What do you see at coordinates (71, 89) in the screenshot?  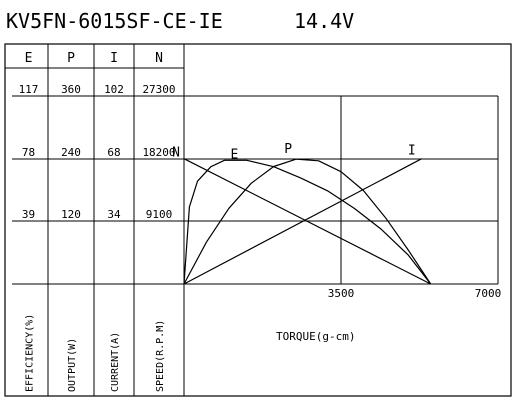 I see `y-tick-label: 360` at bounding box center [71, 89].